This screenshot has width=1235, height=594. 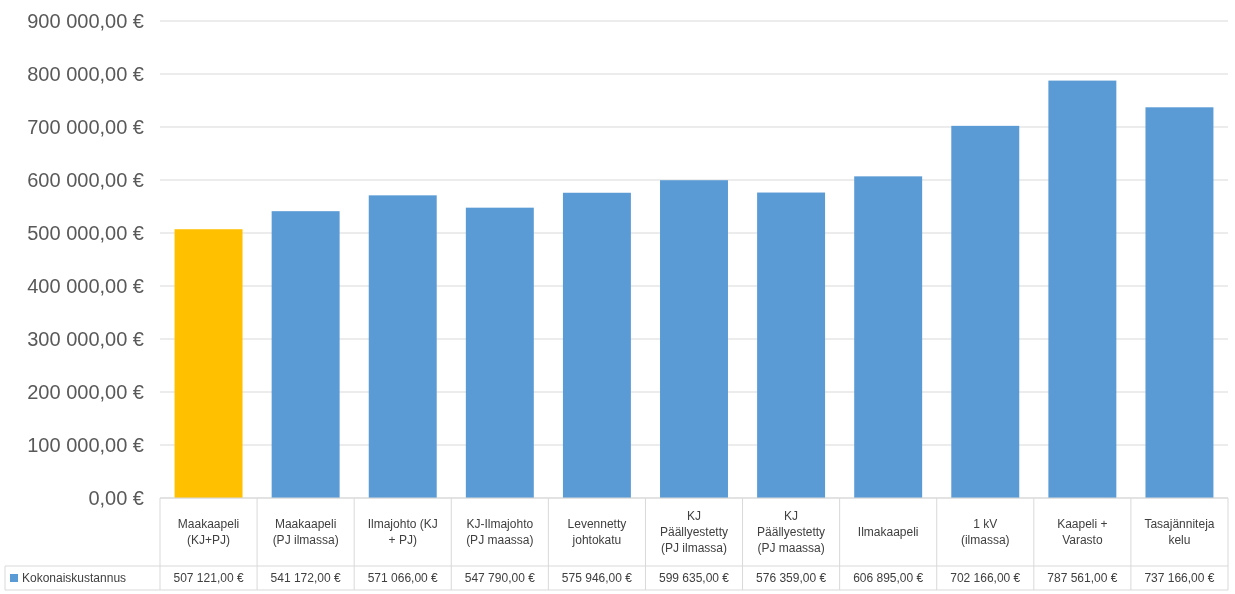 I want to click on y-tick-label: 800 000,00 €, so click(x=85, y=74).